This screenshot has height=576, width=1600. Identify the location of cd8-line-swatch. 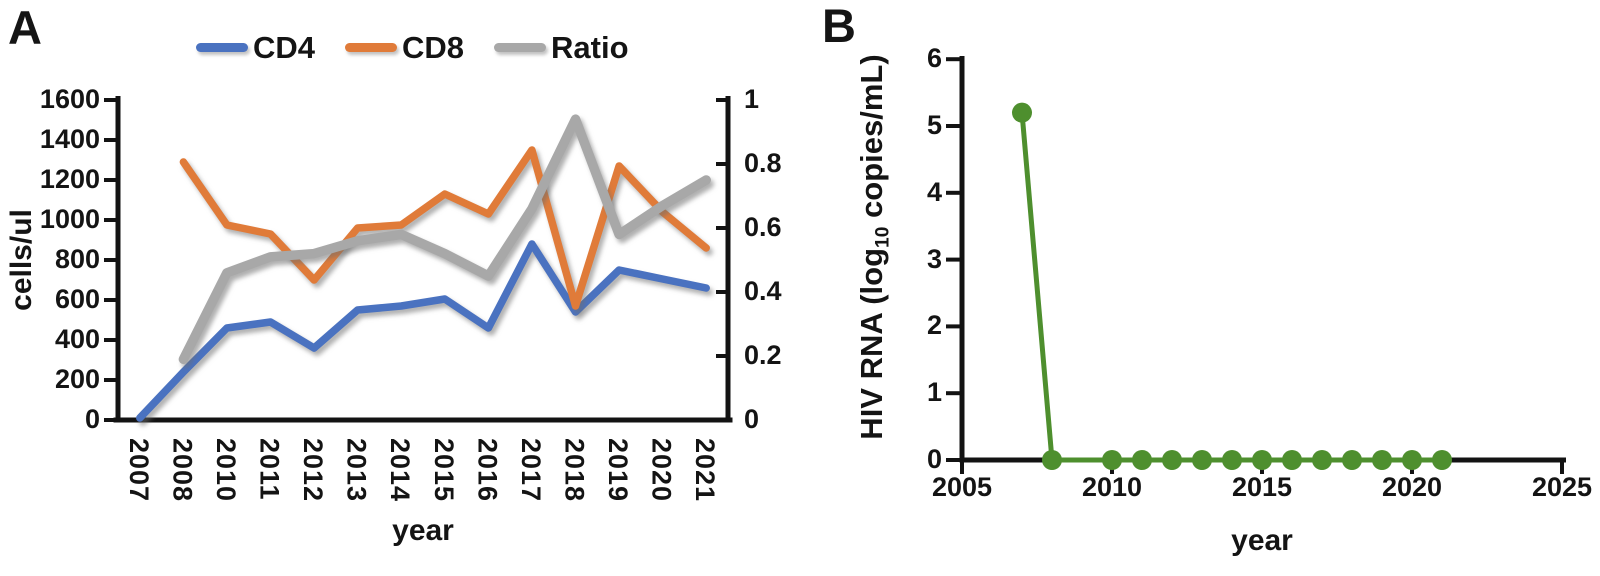
(371, 47).